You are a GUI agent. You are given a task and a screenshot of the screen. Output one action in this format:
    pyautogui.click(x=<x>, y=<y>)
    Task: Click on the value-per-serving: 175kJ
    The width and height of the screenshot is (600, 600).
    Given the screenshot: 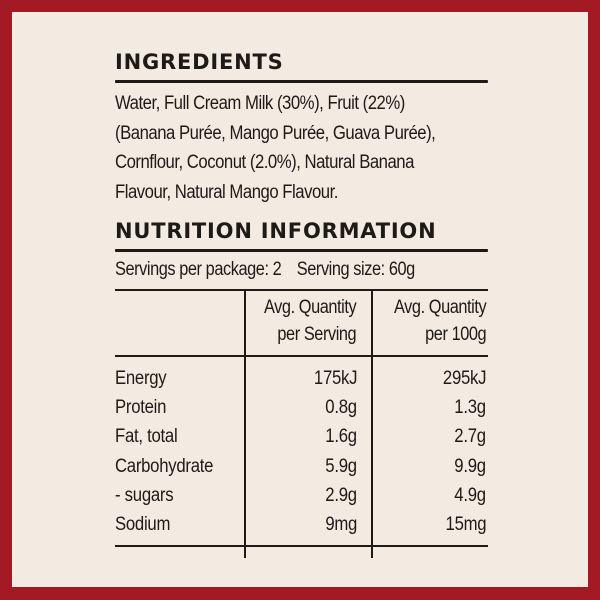 What is the action you would take?
    pyautogui.click(x=335, y=378)
    